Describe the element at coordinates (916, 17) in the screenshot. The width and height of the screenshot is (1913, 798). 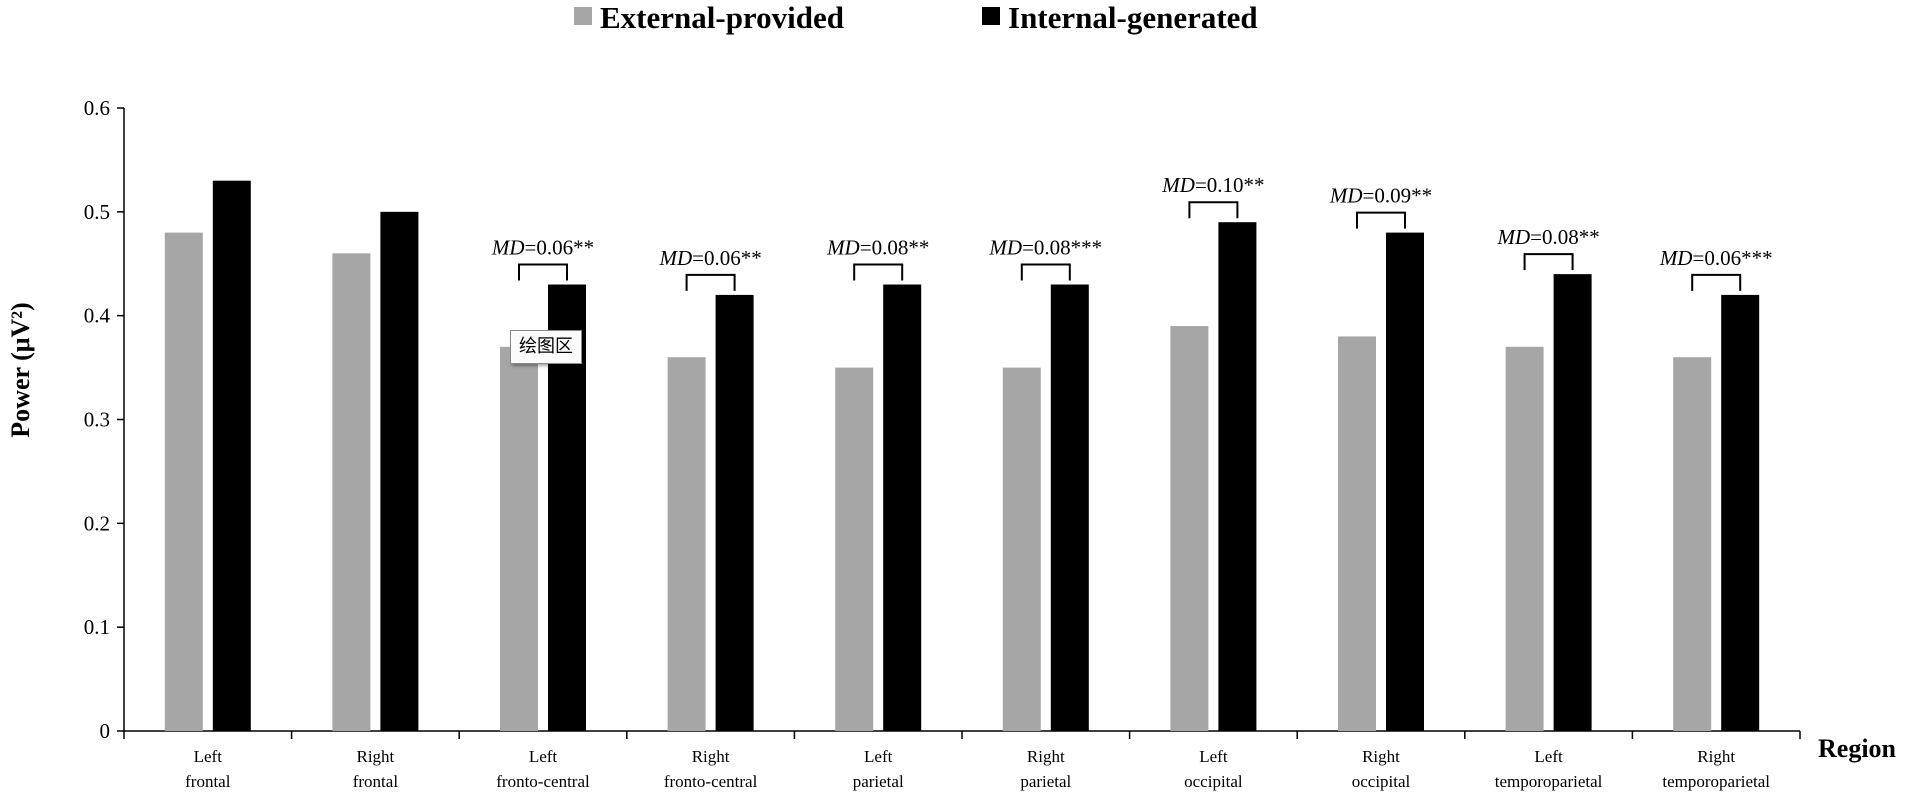
I see `legend: External-provided Internal-generated` at that location.